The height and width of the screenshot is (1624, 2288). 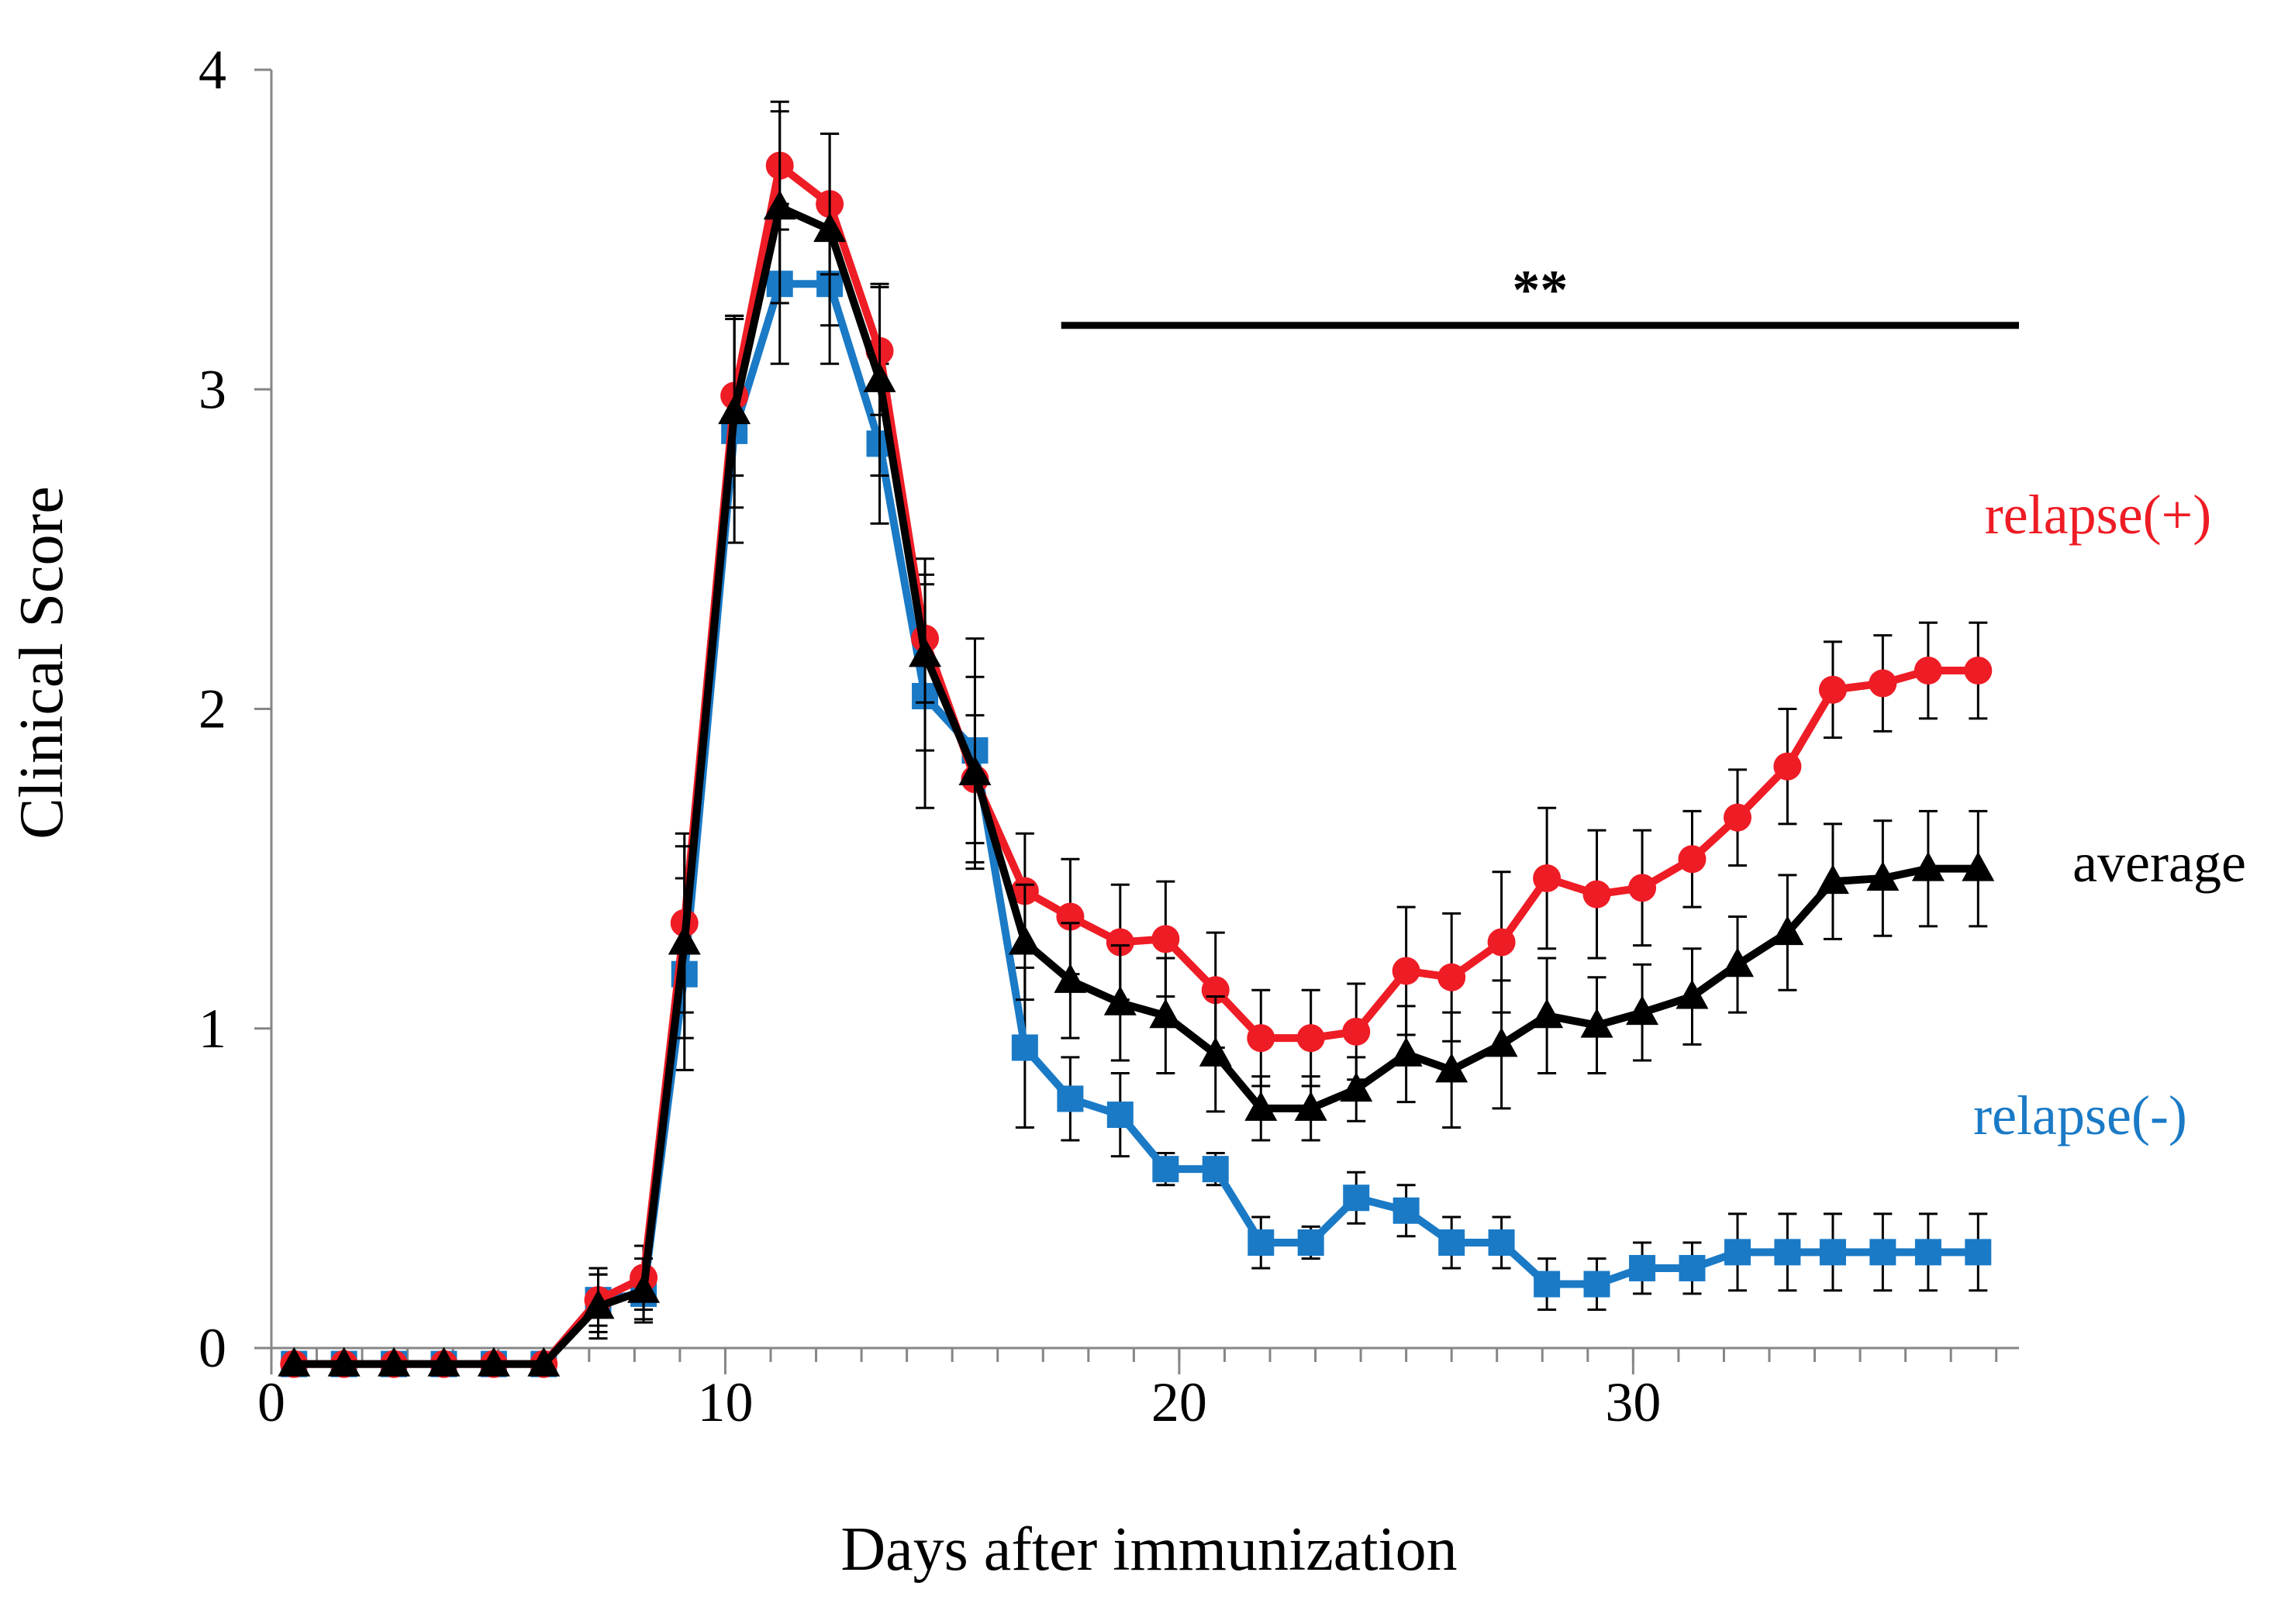 What do you see at coordinates (1540, 294) in the screenshot?
I see `significance-bracket: **` at bounding box center [1540, 294].